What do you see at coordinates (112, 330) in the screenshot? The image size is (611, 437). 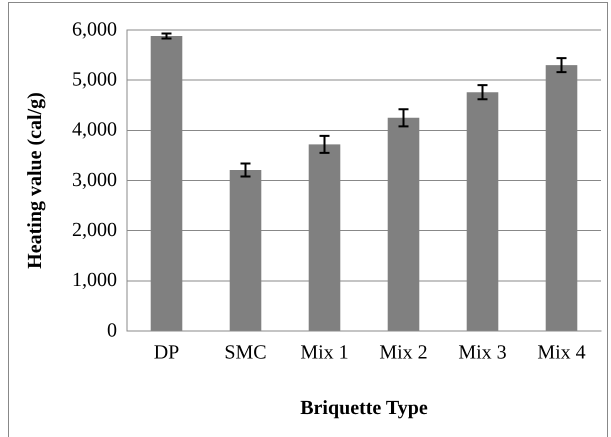 I see `y-tick-label: 0` at bounding box center [112, 330].